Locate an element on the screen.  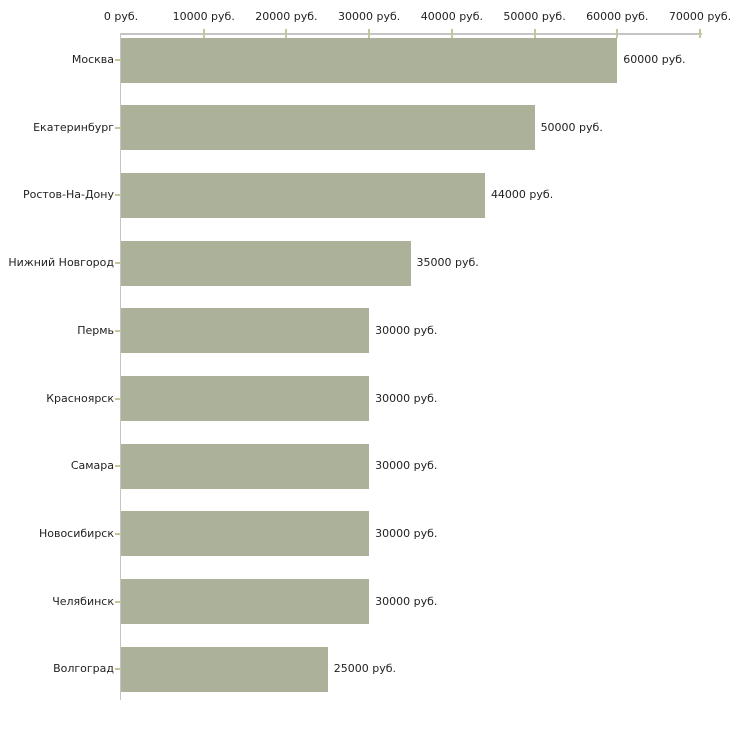
value-label: 35000 руб. is located at coordinates (447, 263).